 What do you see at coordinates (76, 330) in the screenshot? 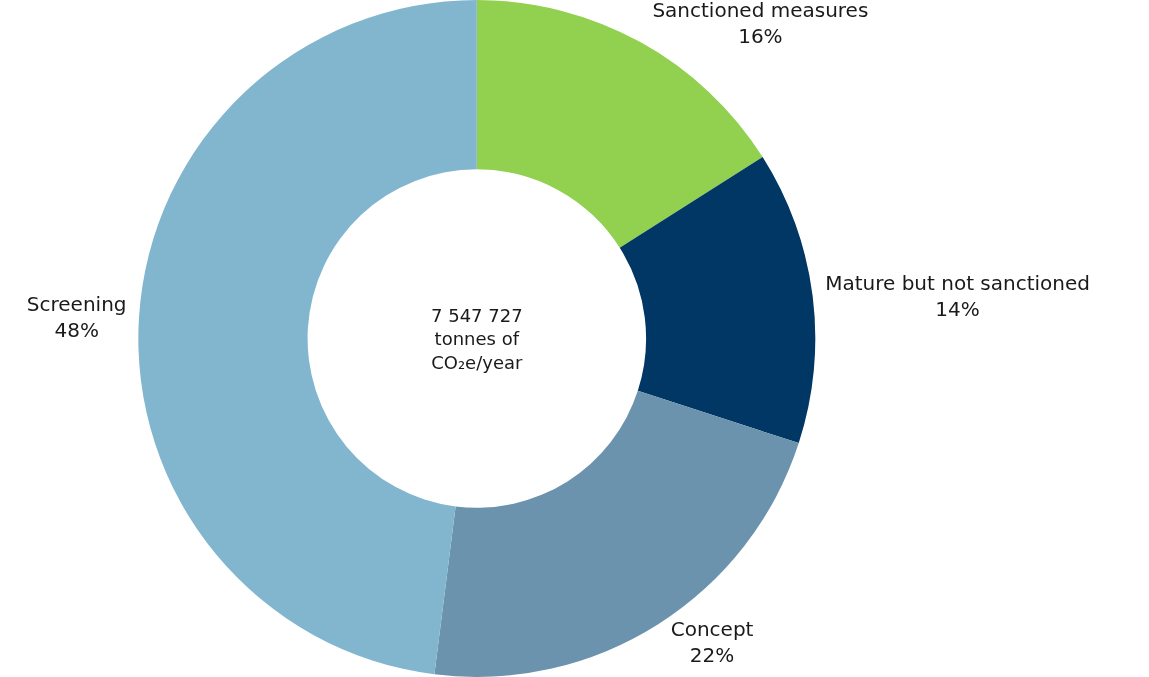
I see `data-label: 48%` at bounding box center [76, 330].